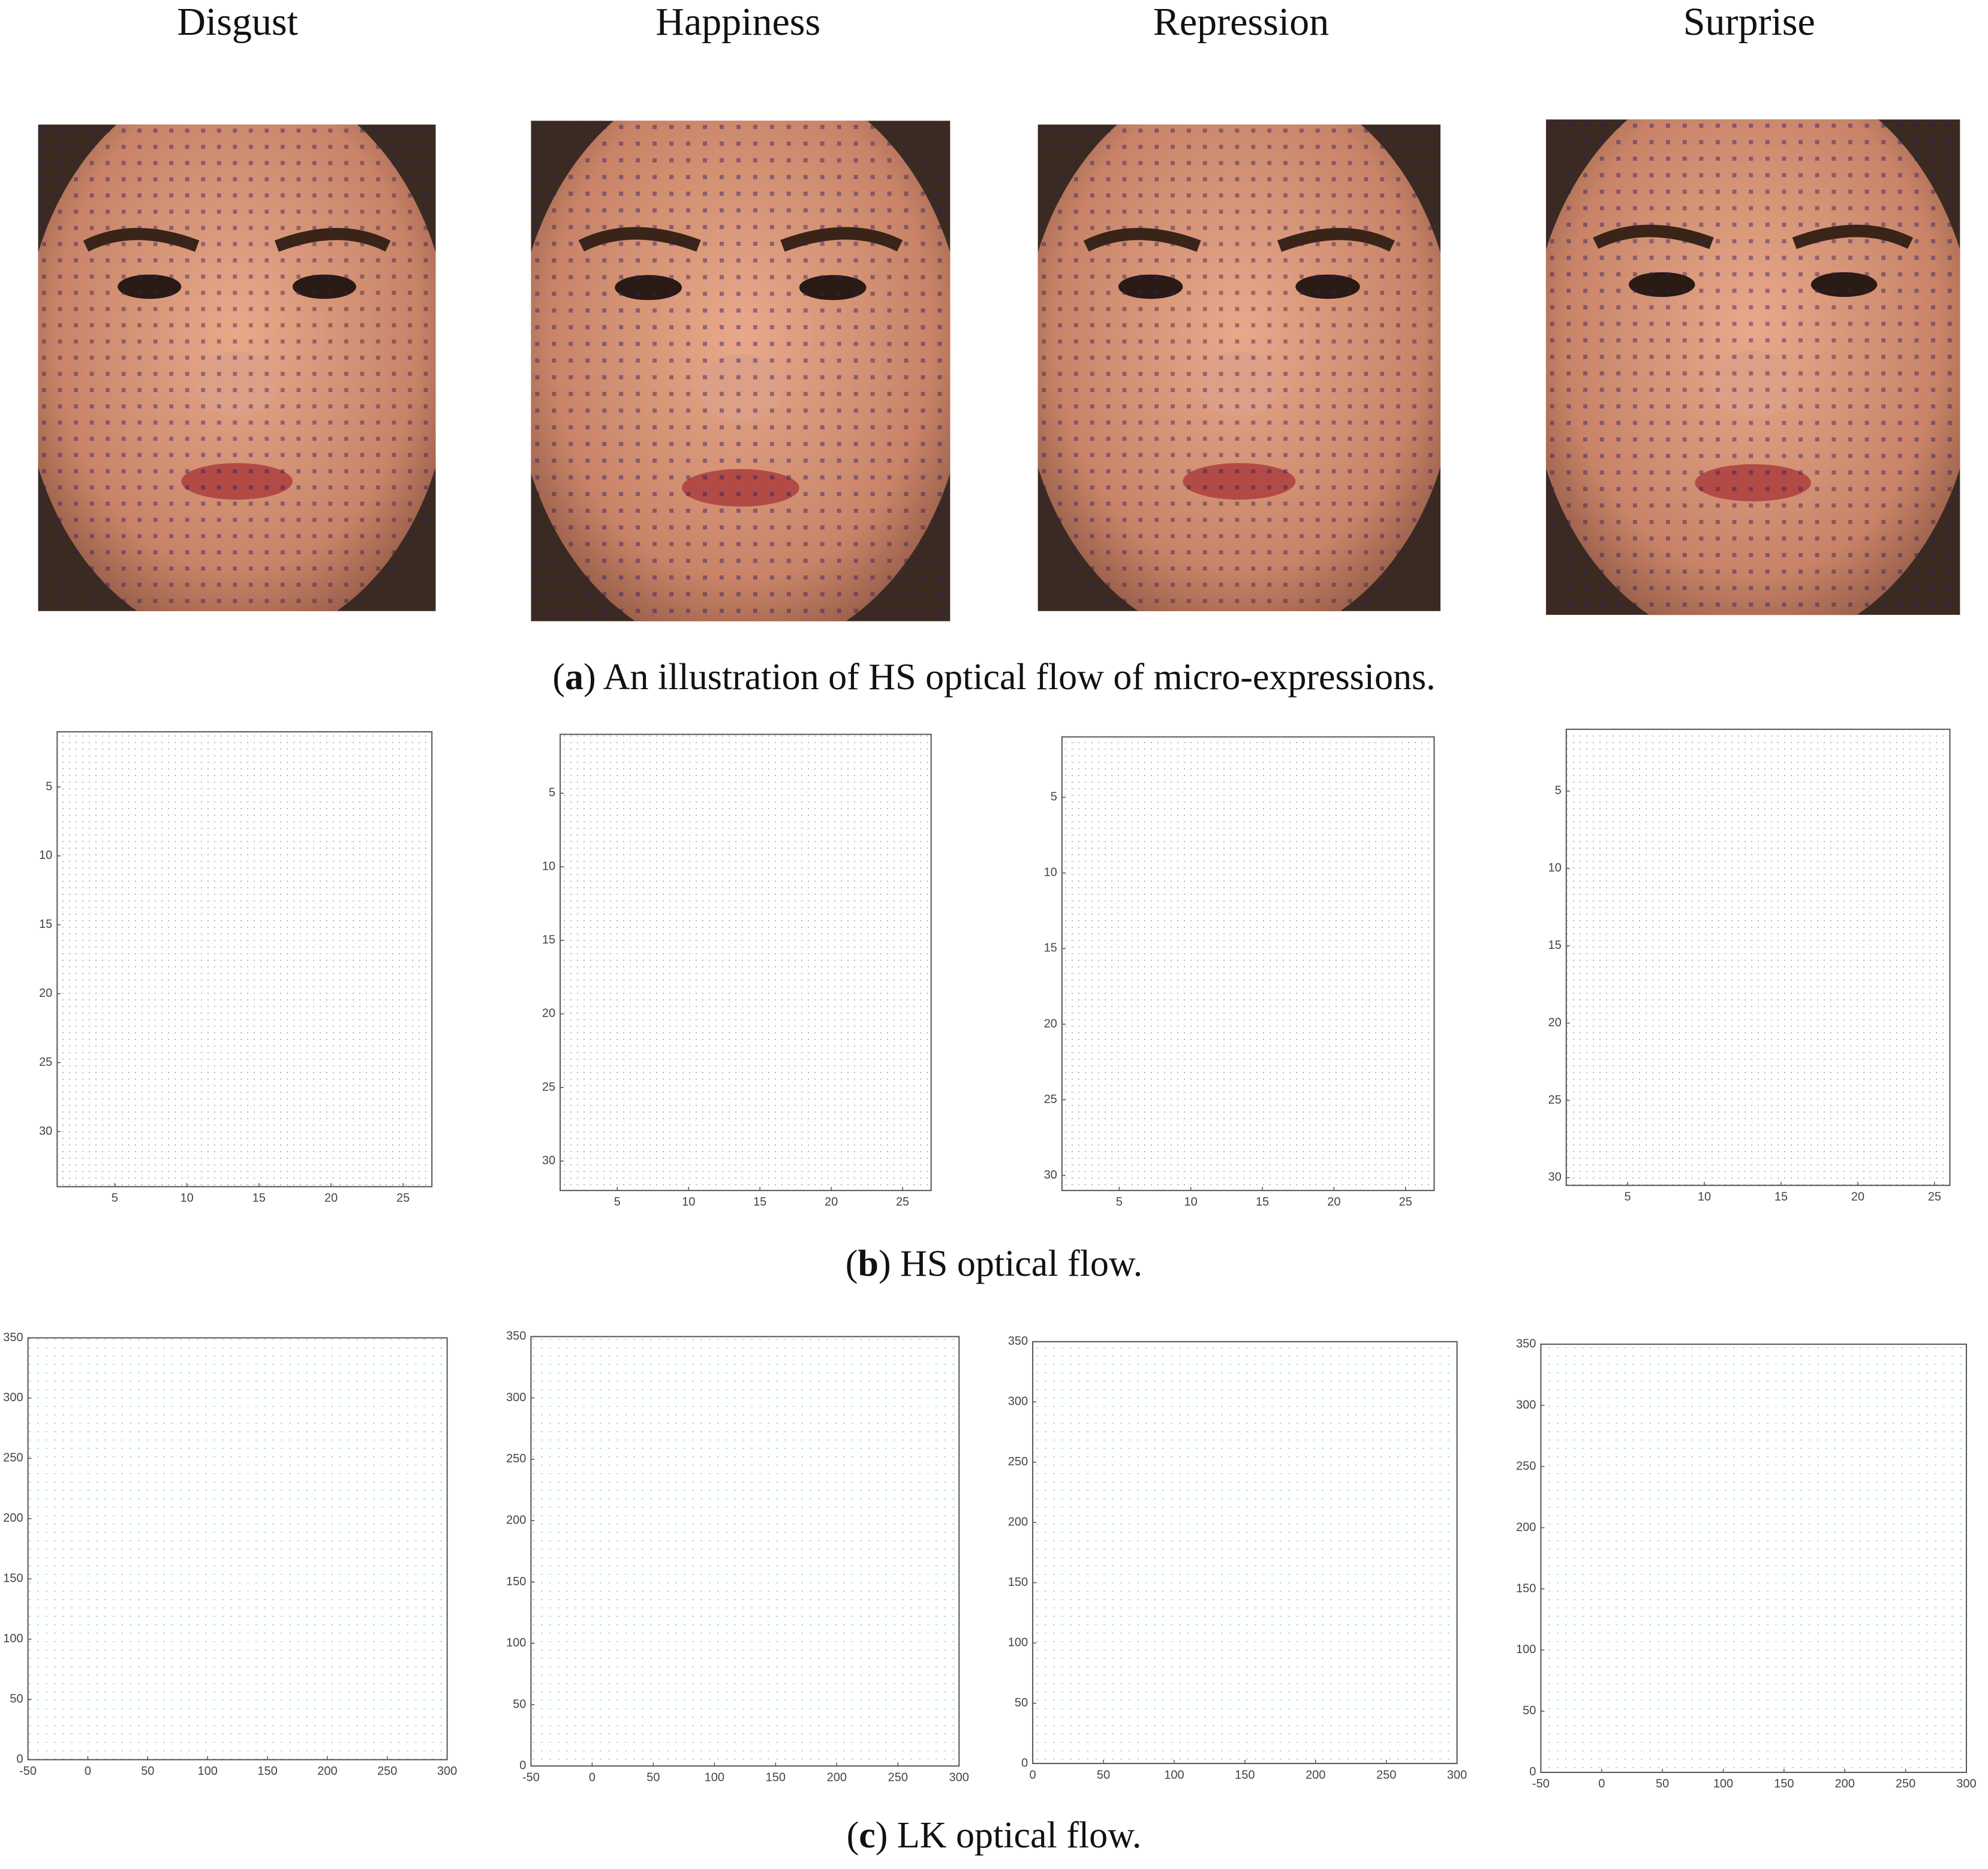 This screenshot has width=1988, height=1869. Describe the element at coordinates (994, 1835) in the screenshot. I see `caption: (c) LK optical flow.` at that location.